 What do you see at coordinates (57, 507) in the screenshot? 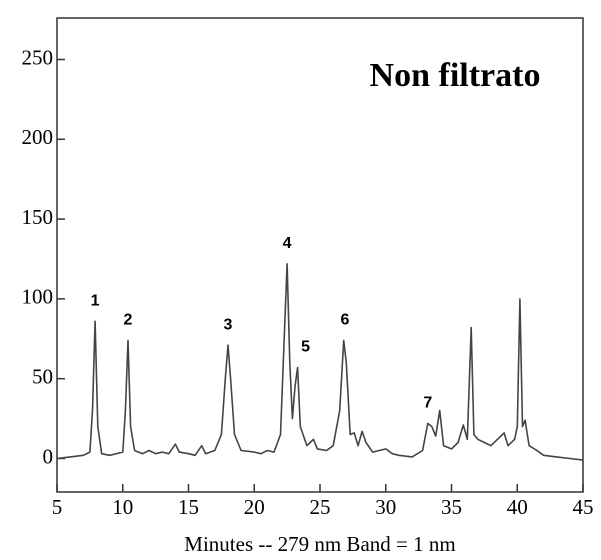
I see `x-tick-label: 5` at bounding box center [57, 507].